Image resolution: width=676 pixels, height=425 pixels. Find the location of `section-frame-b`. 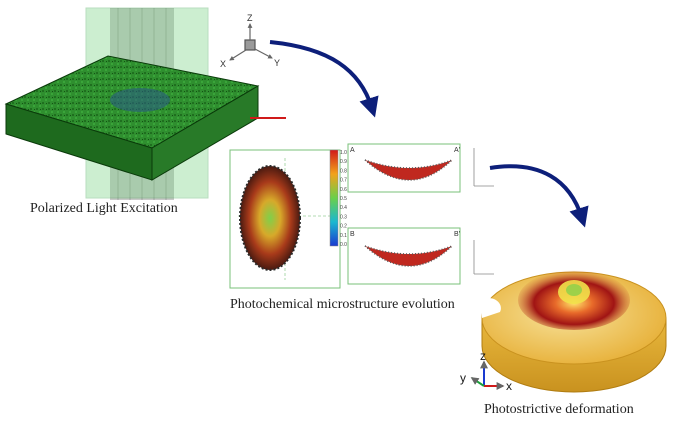

section-frame-b is located at coordinates (404, 256).